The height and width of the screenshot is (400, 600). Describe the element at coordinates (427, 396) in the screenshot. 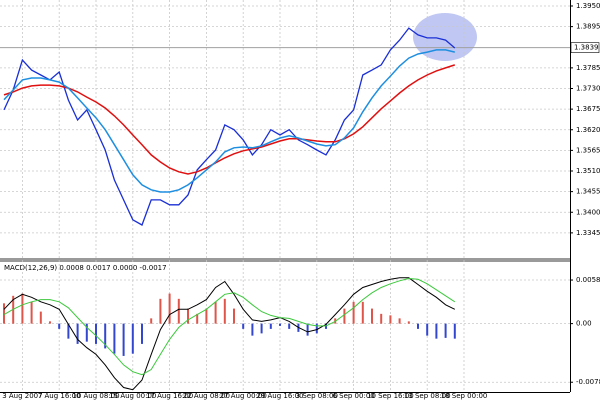

I see `x-tick-label: 13 Sep 08:00` at that location.